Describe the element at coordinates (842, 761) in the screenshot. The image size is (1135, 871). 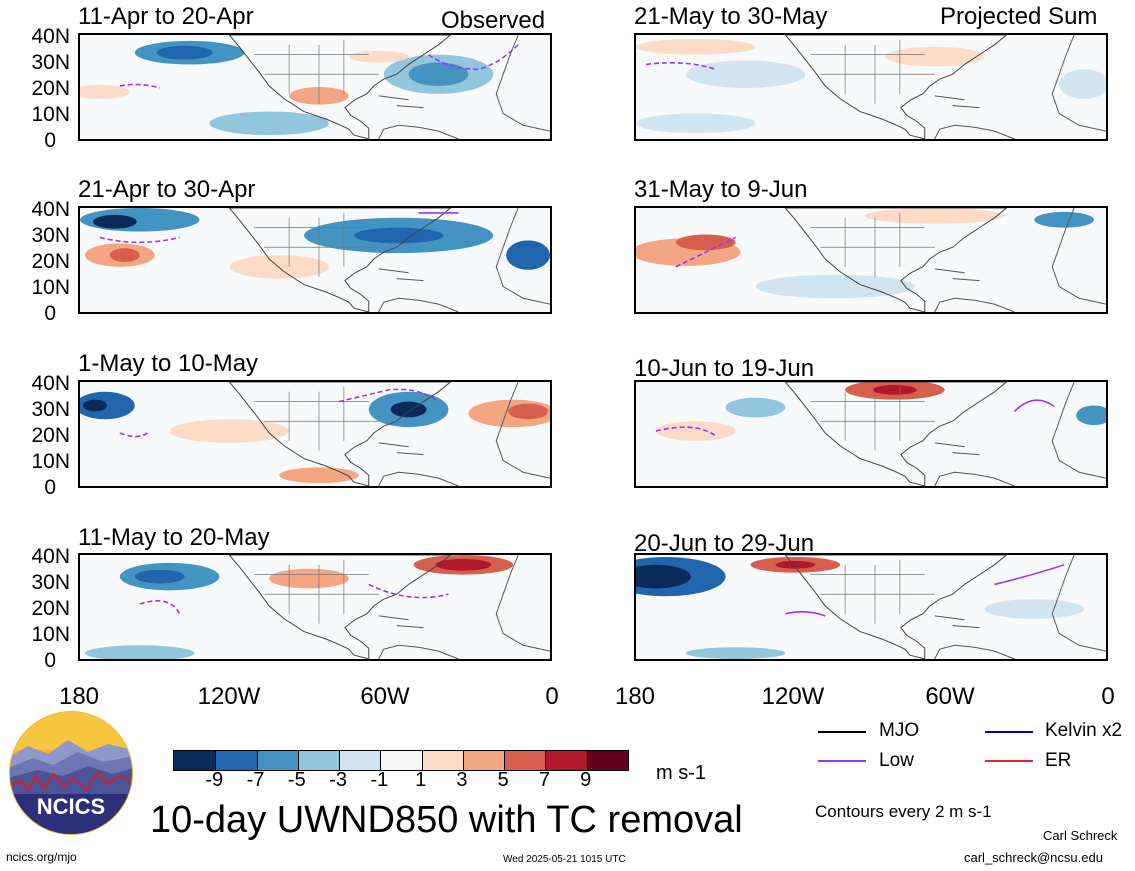
I see `low-line-icon` at that location.